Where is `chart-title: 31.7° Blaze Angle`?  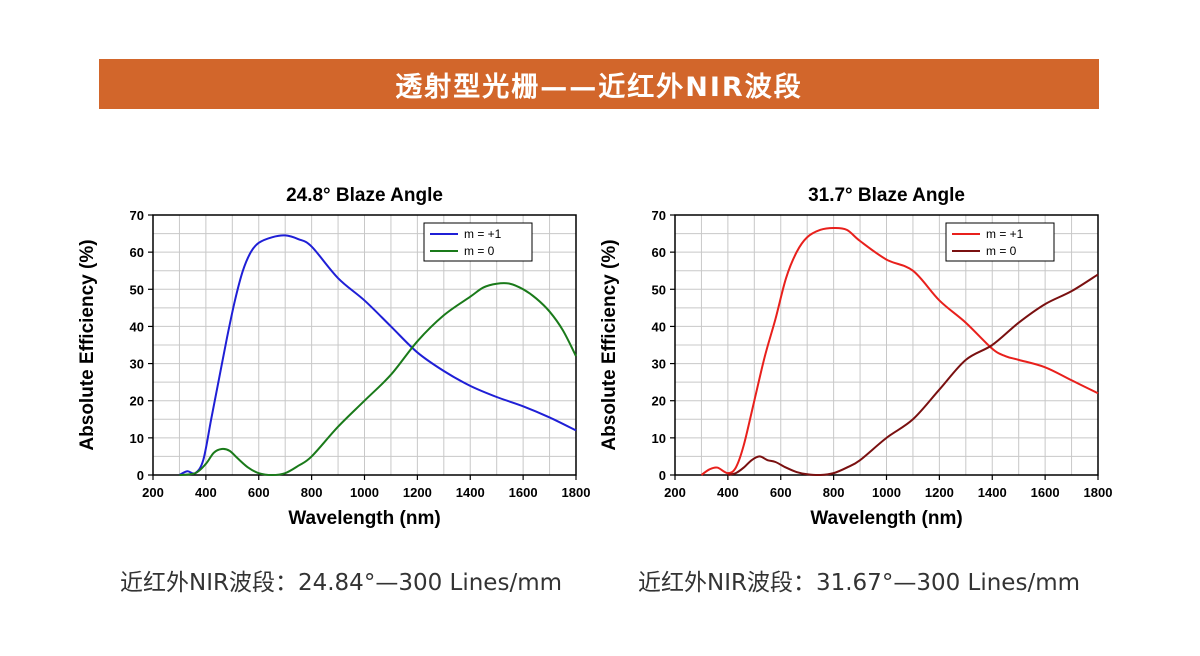 chart-title: 31.7° Blaze Angle is located at coordinates (886, 195).